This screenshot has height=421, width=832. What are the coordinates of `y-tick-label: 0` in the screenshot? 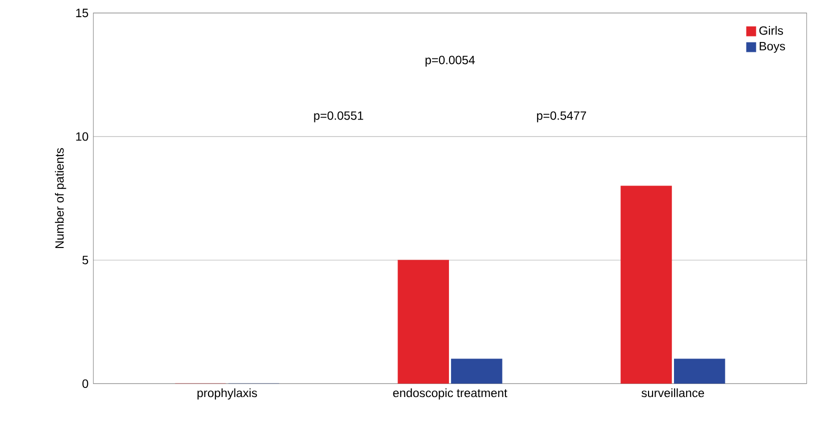 It's located at (85, 383).